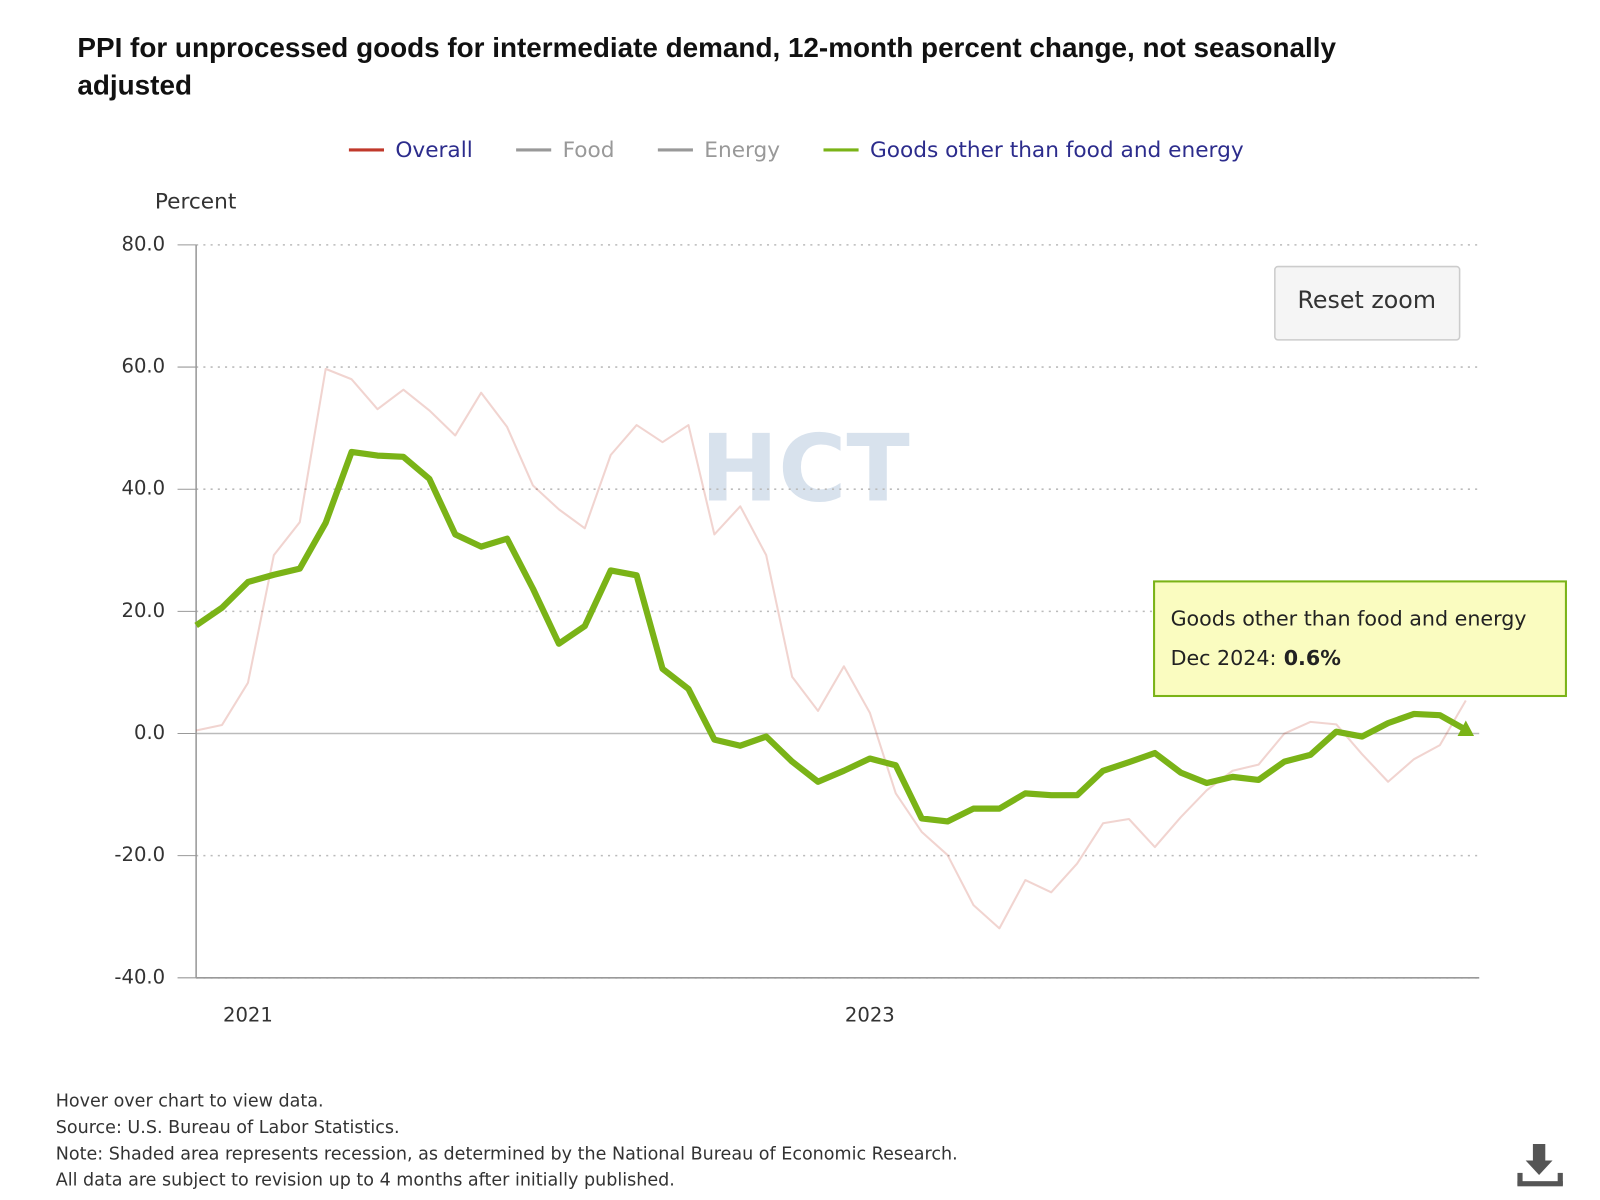  I want to click on tooltip-bg, so click(1360, 639).